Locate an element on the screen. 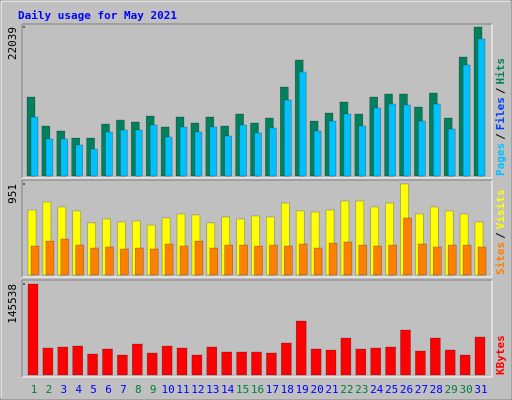 The width and height of the screenshot is (512, 400). chart-title: Daily usage for May 2021 is located at coordinates (97, 15).